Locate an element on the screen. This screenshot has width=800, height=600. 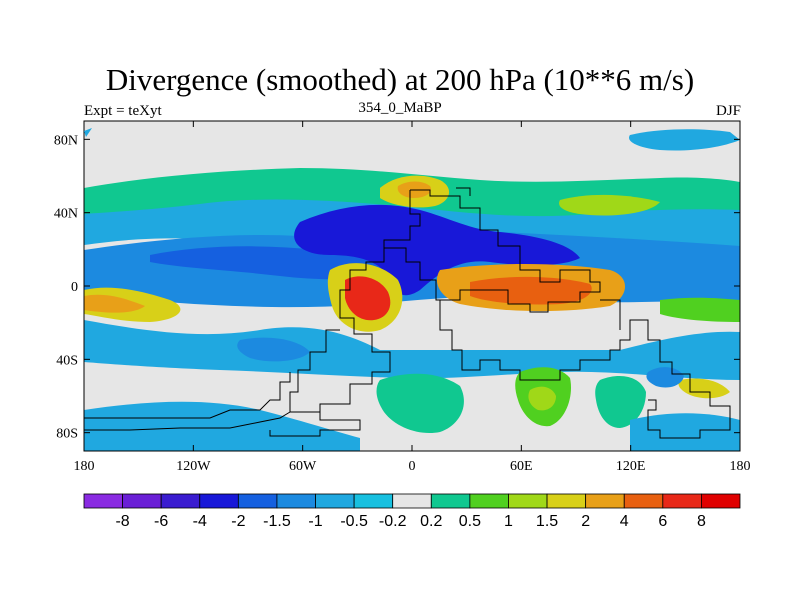
equator-green-east is located at coordinates (700, 309).